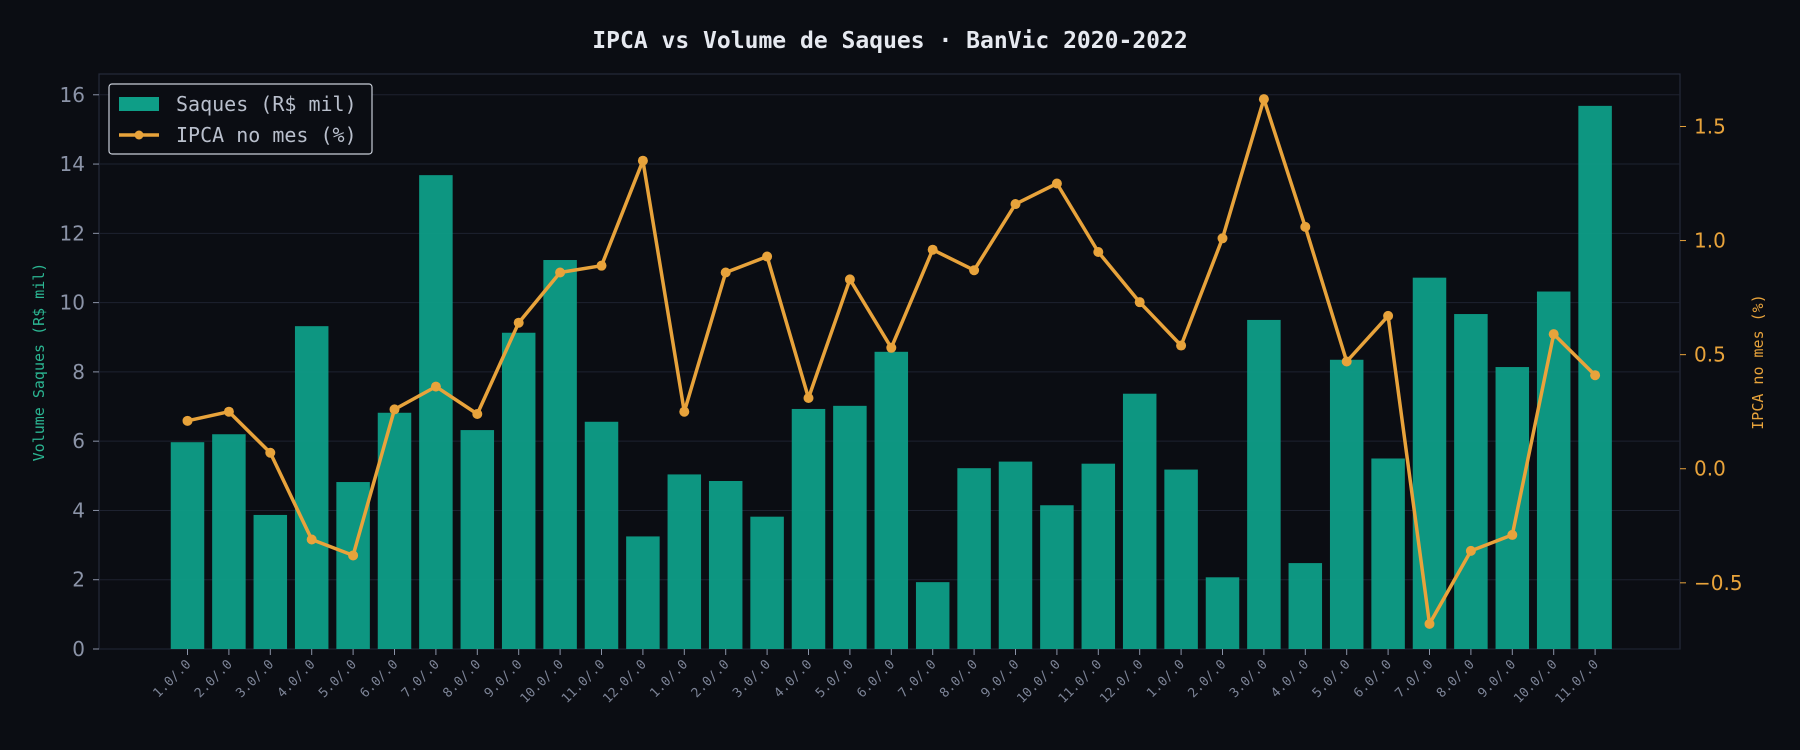 Image resolution: width=1800 pixels, height=750 pixels. I want to click on y-right-tick-label: 1.0, so click(1710, 241).